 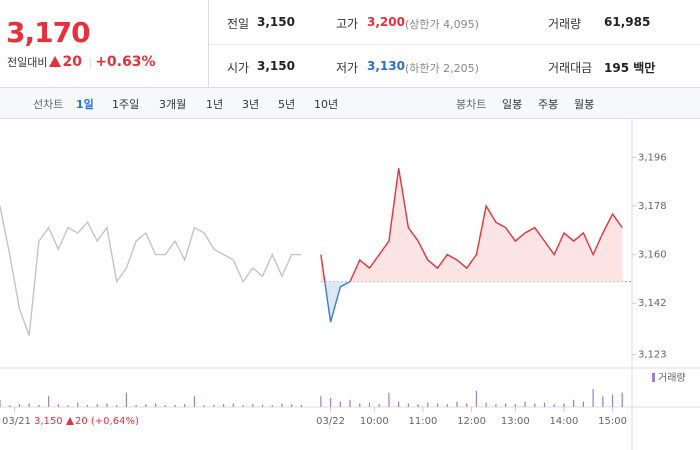 I want to click on y-tick-label: 3,123, so click(x=652, y=355).